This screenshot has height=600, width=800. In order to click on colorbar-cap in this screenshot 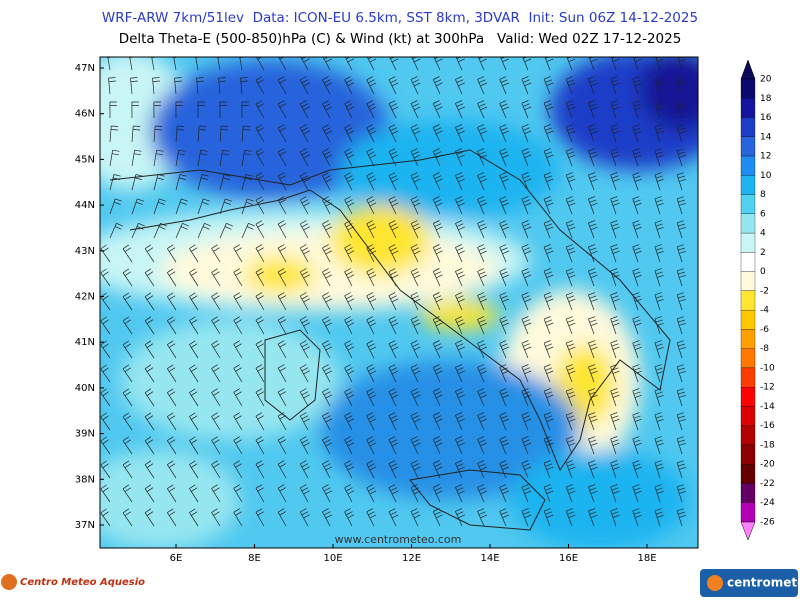, I will do `click(748, 531)`.